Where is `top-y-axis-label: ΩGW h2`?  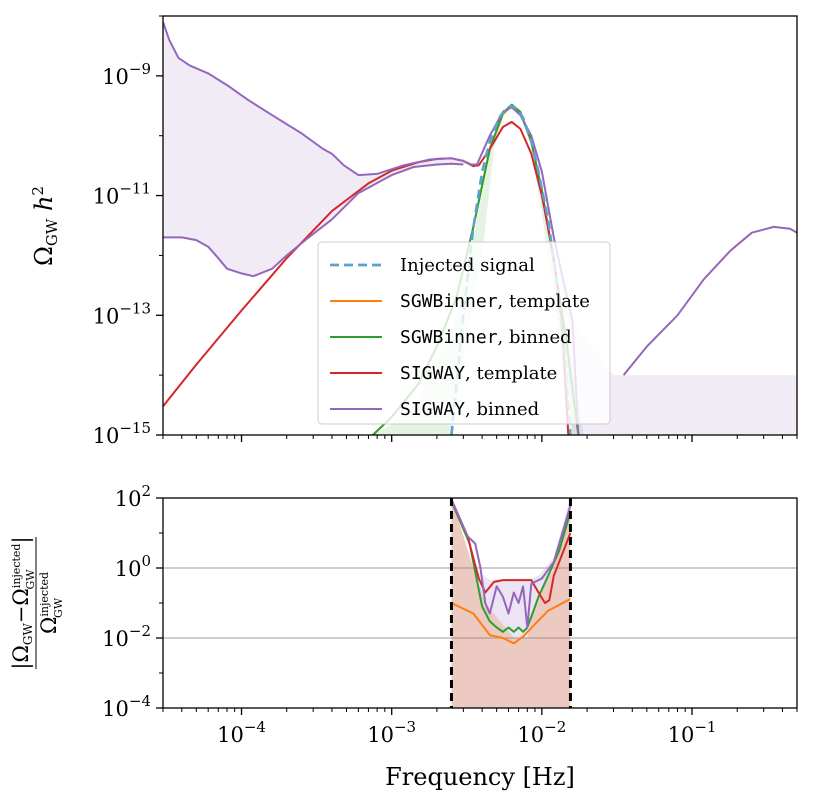
top-y-axis-label: ΩGW h2 is located at coordinates (45, 226).